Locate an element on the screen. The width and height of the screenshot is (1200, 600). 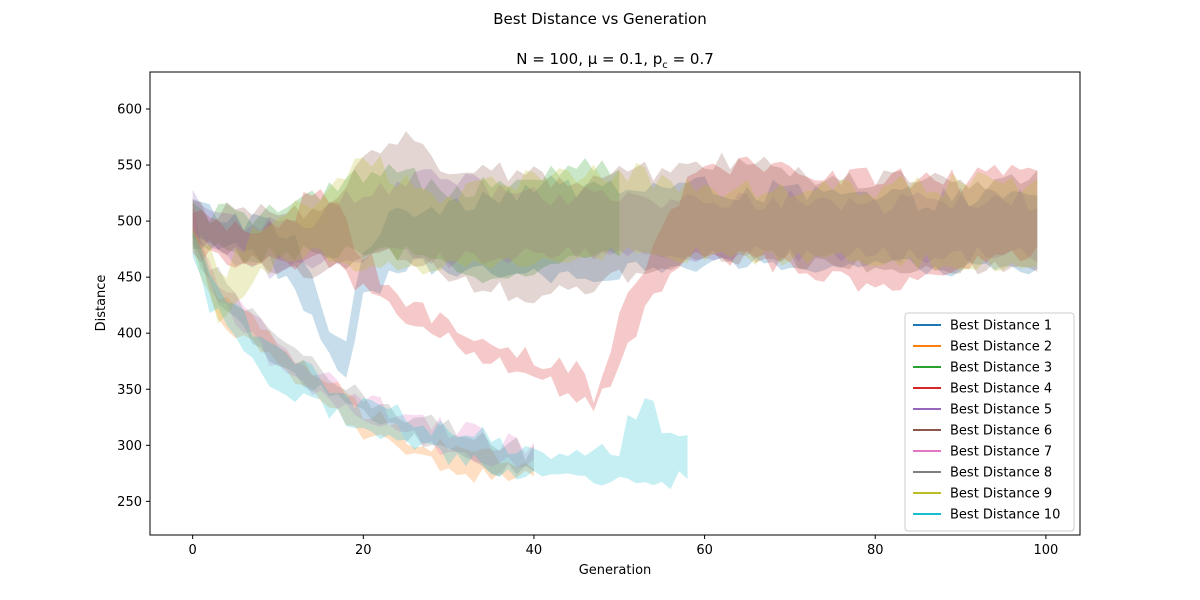
x-tick-label: 80 is located at coordinates (875, 550).